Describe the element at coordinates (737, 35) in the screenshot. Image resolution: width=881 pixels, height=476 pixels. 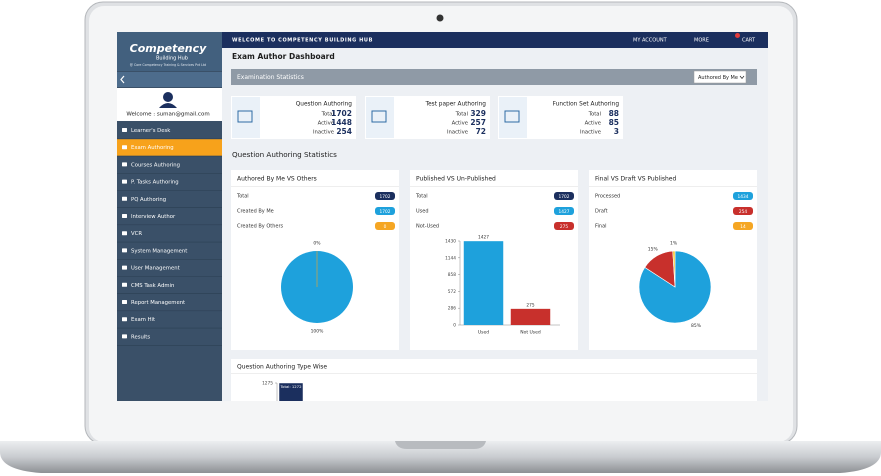
I see `cart-badge` at that location.